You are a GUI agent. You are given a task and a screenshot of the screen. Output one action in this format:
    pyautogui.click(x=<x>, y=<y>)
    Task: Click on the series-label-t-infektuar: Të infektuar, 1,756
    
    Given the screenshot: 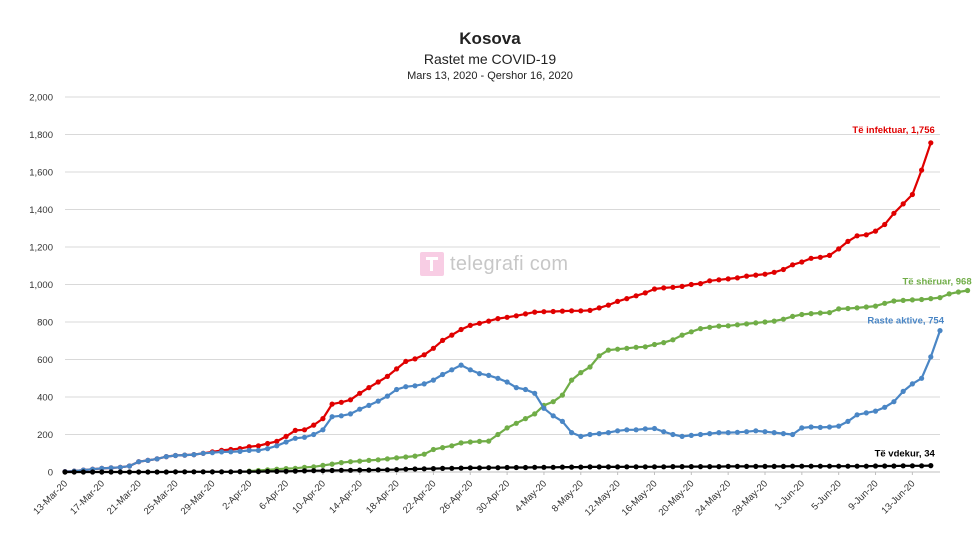 What is the action you would take?
    pyautogui.click(x=893, y=130)
    